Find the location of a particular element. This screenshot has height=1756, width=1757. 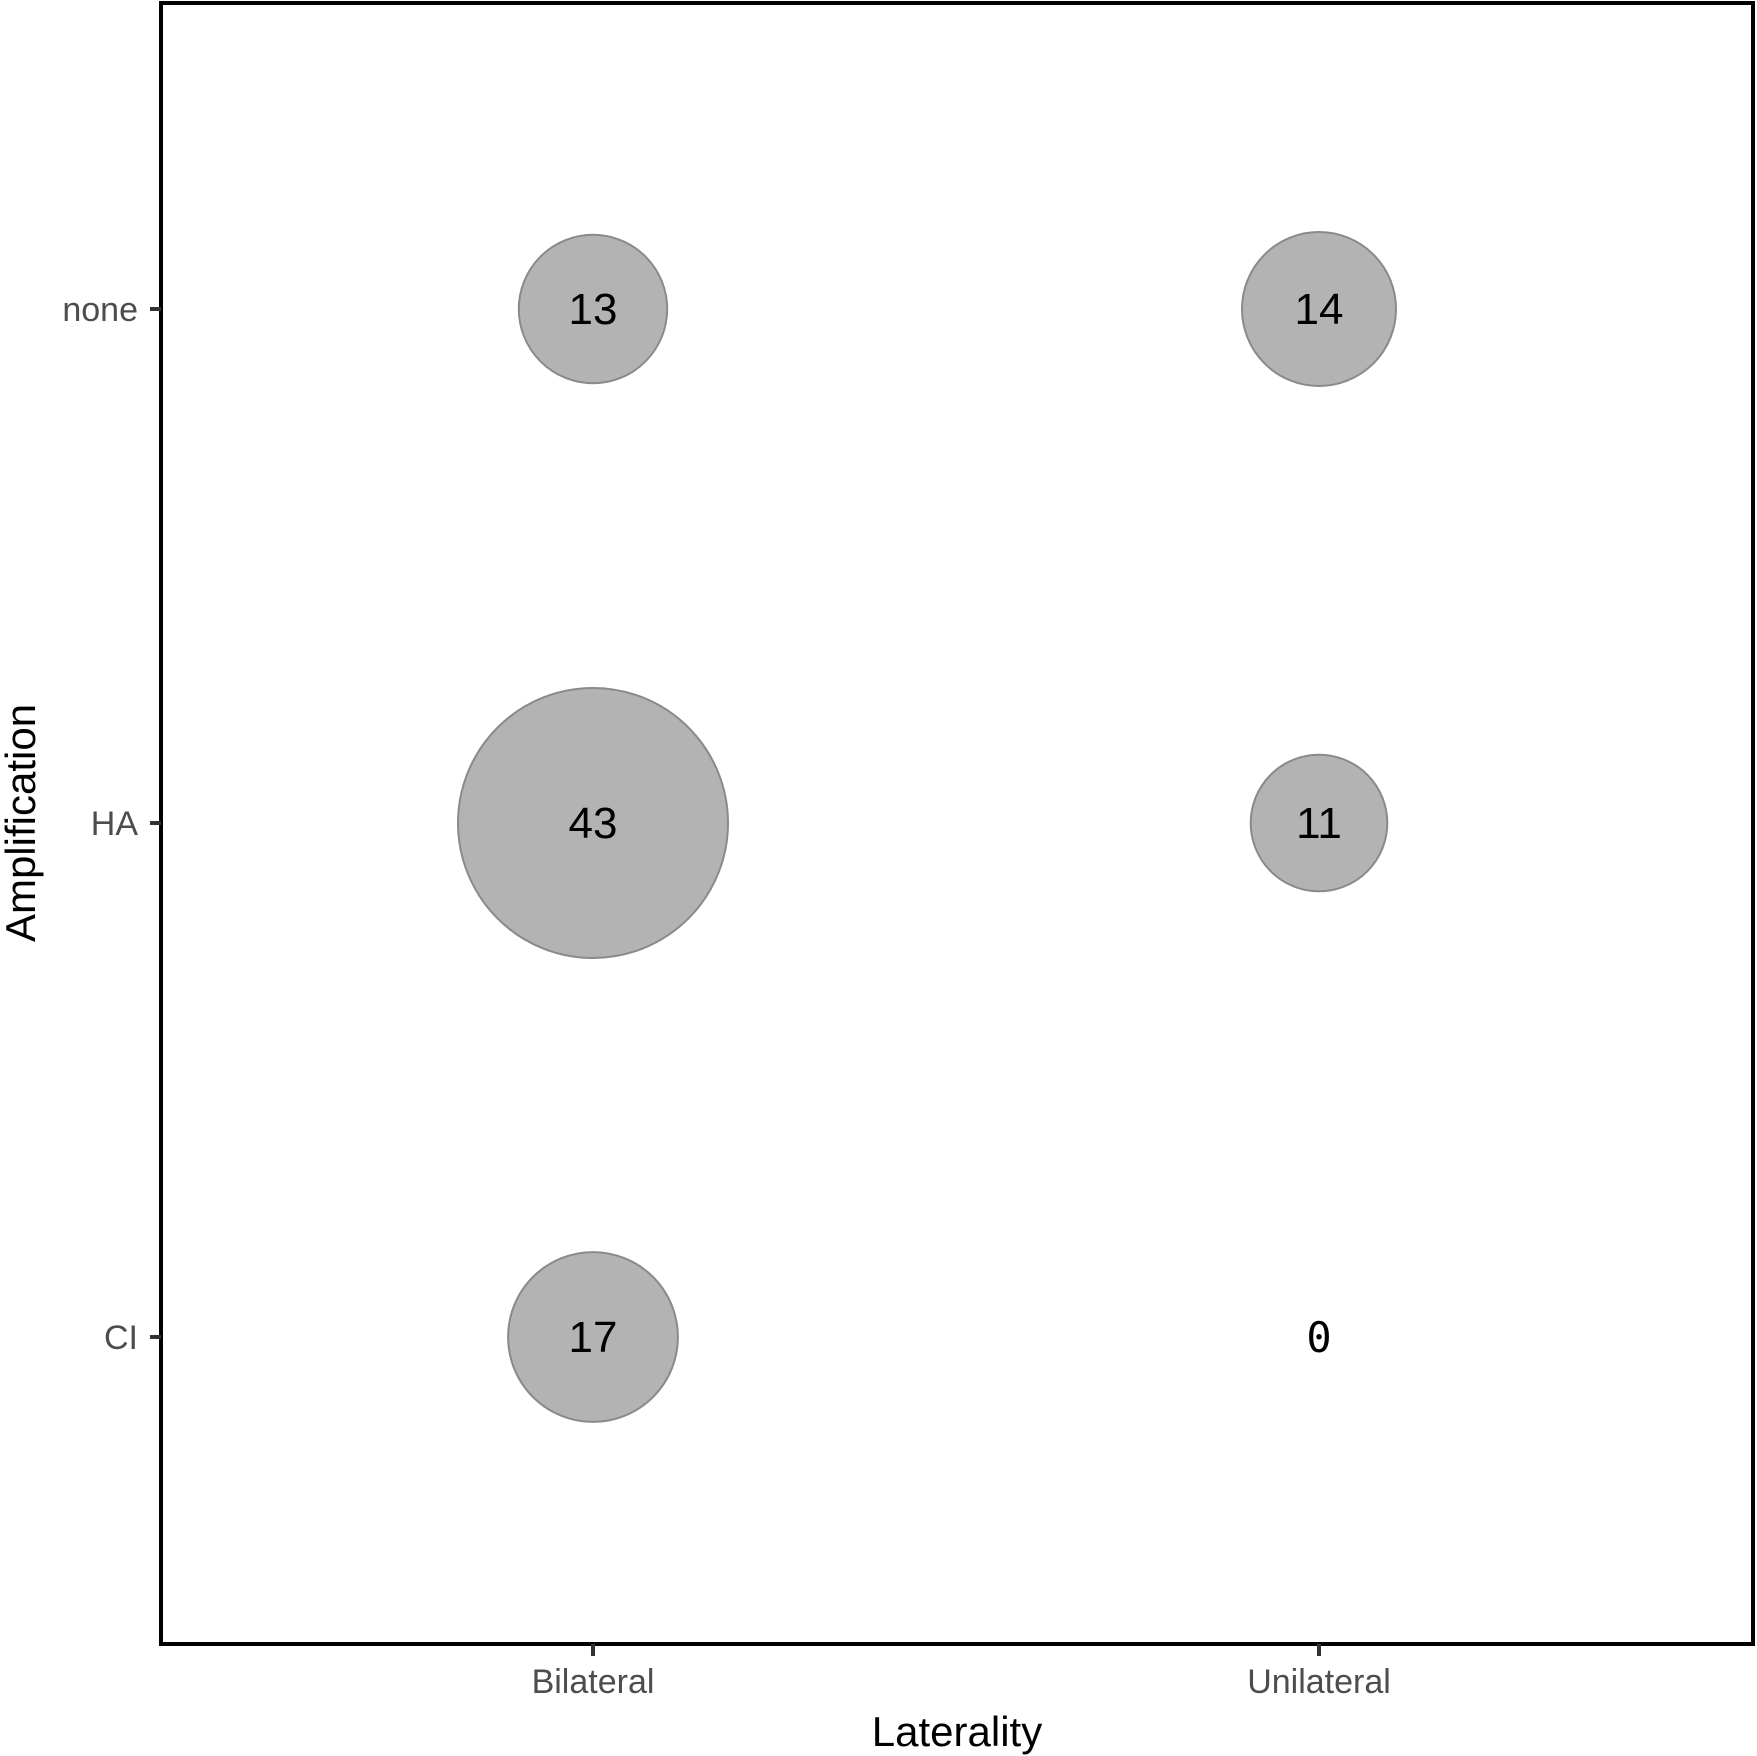

x-tick-label-unilateral: Unilateral is located at coordinates (1319, 1682).